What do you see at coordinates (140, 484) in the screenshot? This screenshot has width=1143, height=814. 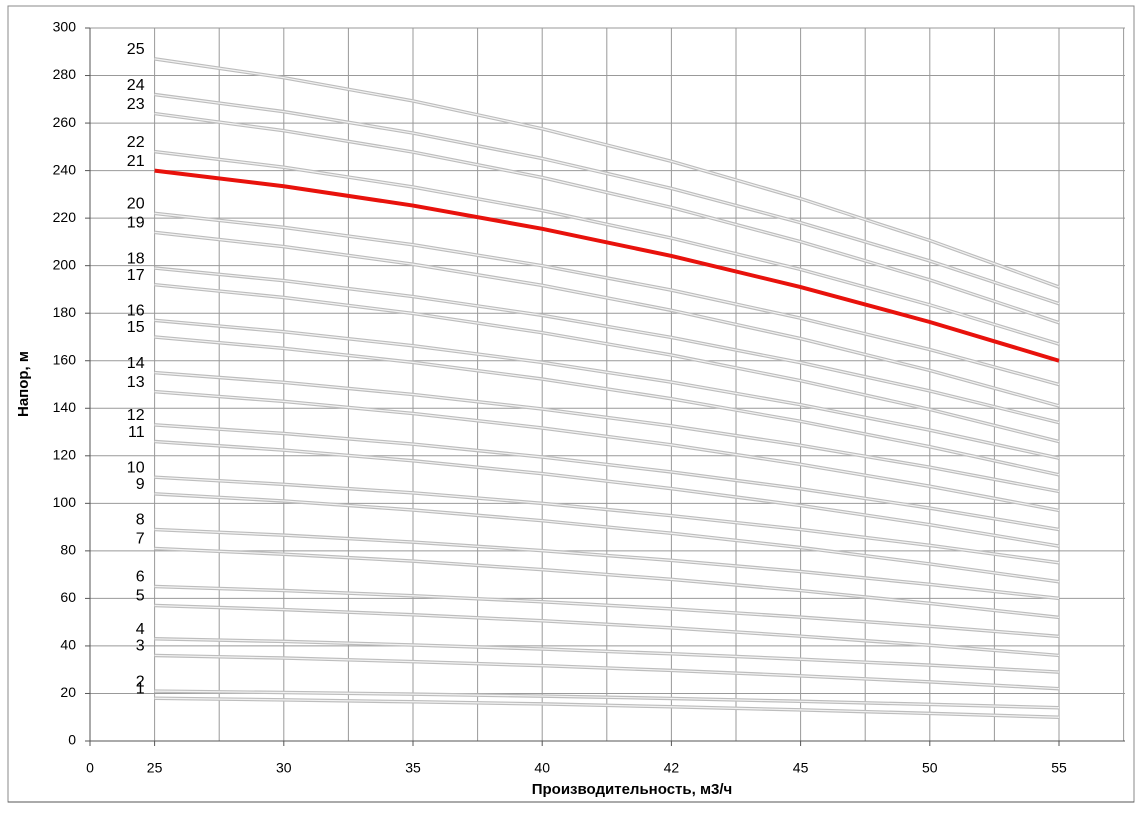 I see `curve-label: 9` at bounding box center [140, 484].